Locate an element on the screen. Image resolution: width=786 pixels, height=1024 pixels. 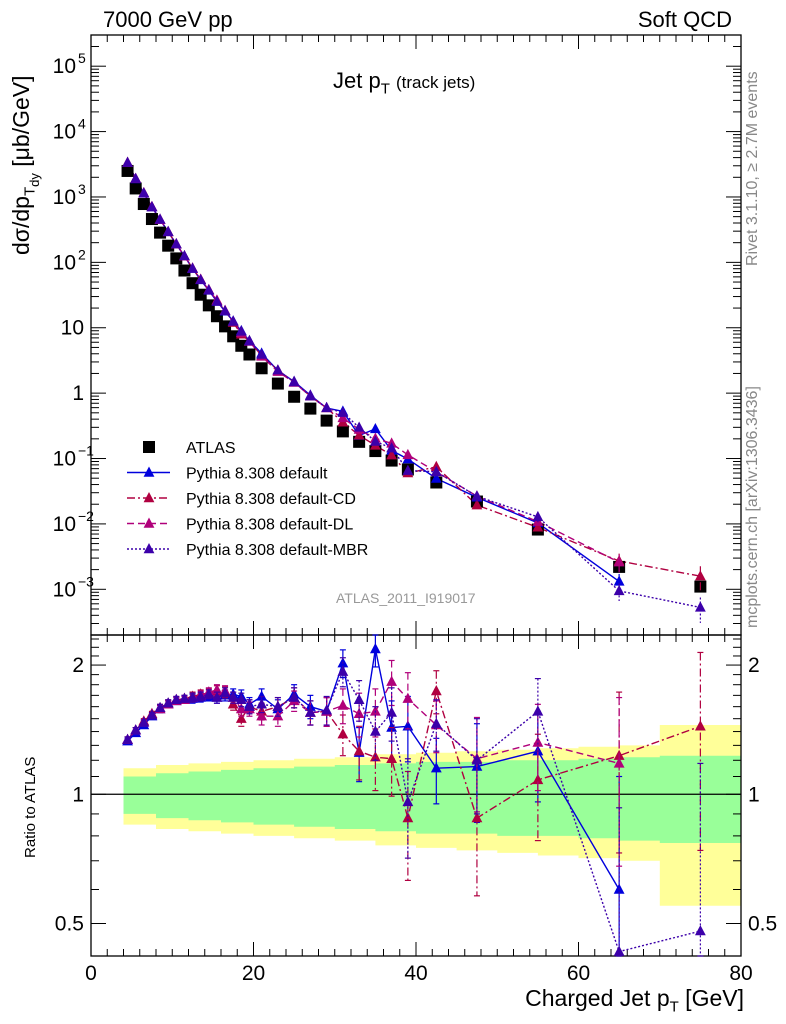
legend-label: Pythia 8.308 default-DL is located at coordinates (269, 525).